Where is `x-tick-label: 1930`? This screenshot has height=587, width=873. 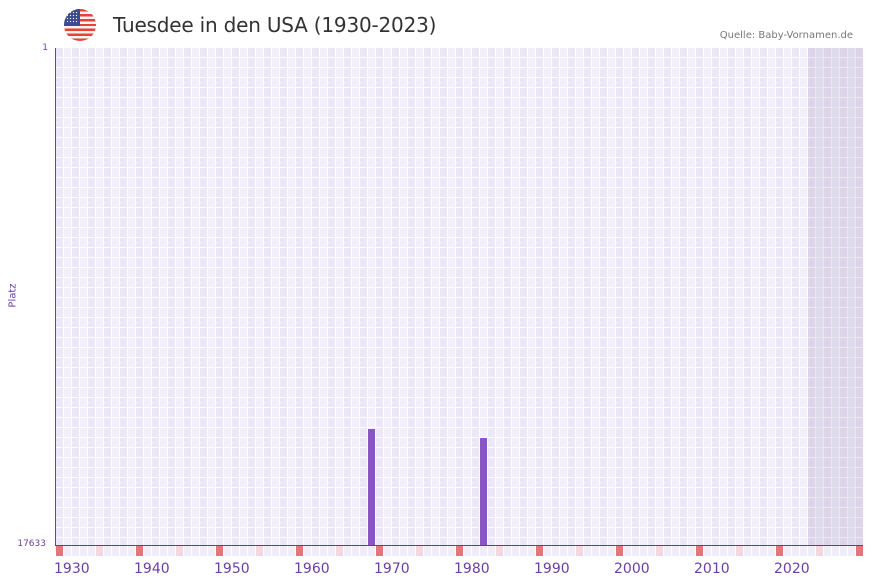
x-tick-label: 1930 is located at coordinates (72, 569).